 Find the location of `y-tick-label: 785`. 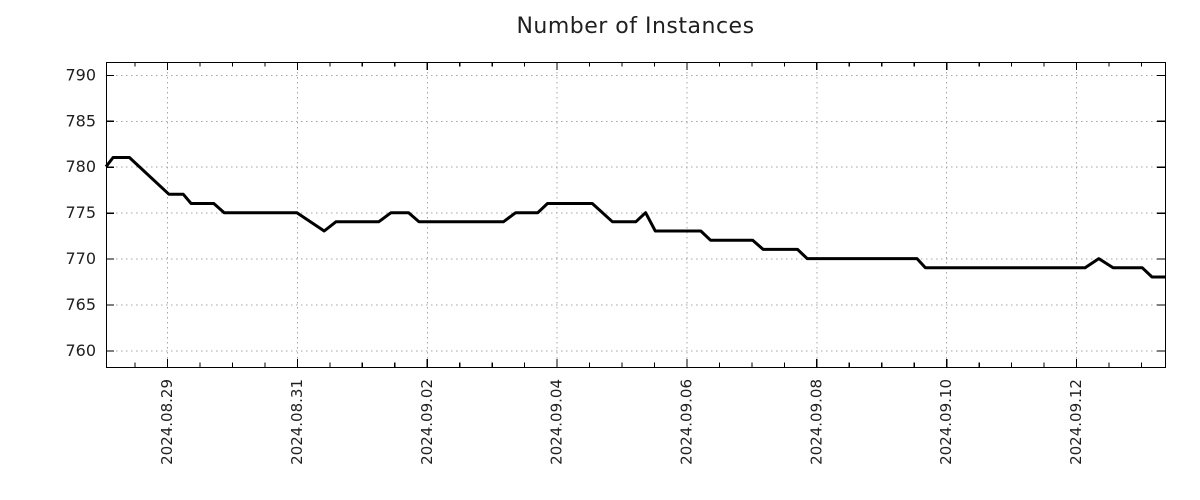

y-tick-label: 785 is located at coordinates (80, 120).